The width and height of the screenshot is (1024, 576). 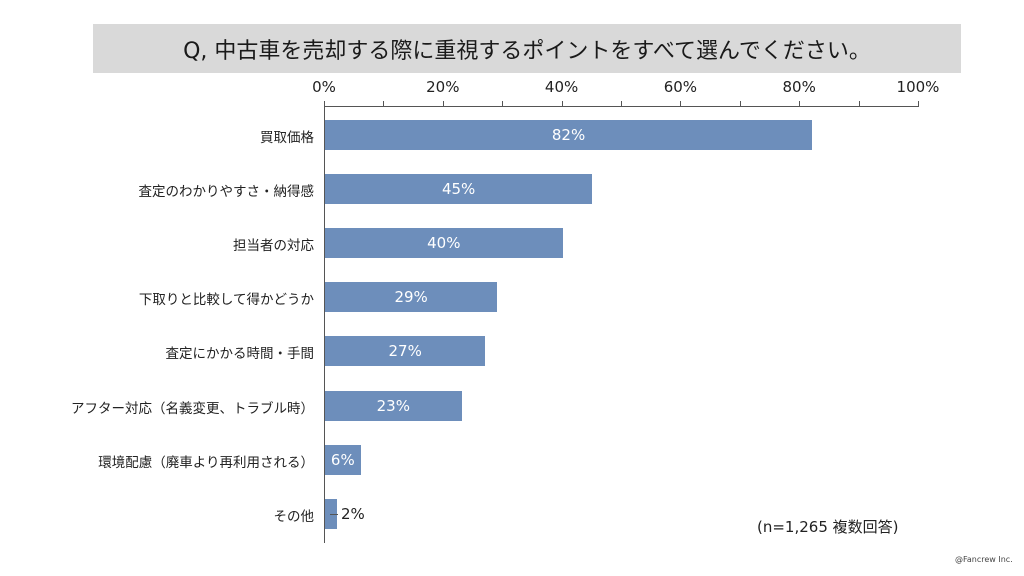 What do you see at coordinates (240, 354) in the screenshot?
I see `category-label: 査定にかかる時間・手間` at bounding box center [240, 354].